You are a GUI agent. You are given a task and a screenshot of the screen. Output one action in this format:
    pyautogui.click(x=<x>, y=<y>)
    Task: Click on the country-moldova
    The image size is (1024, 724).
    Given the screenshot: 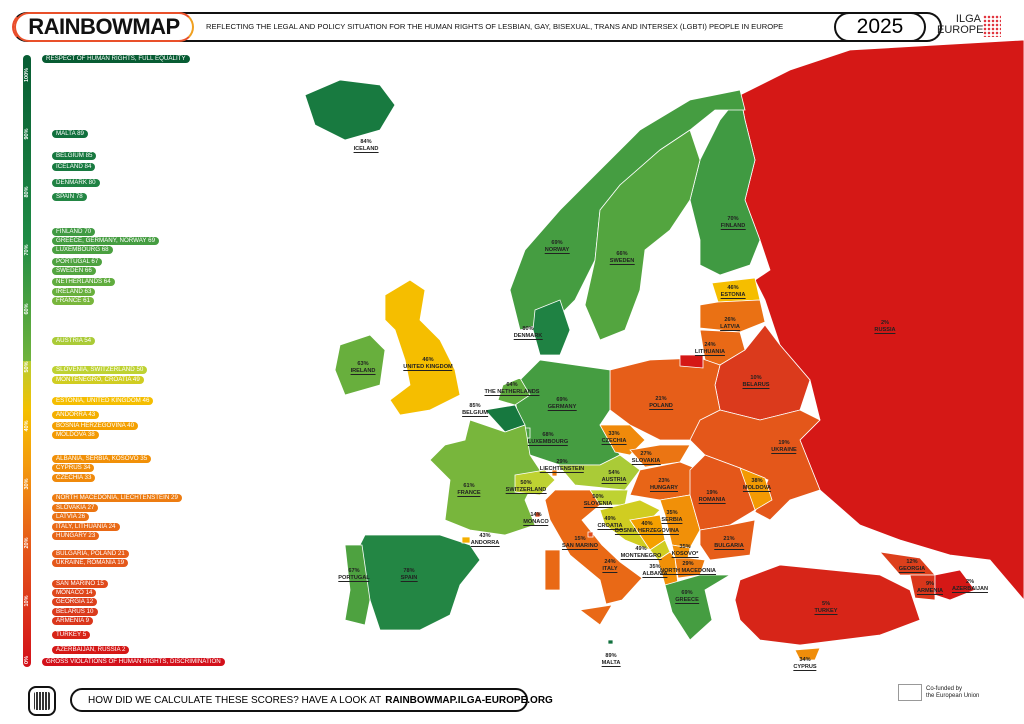 What is the action you would take?
    pyautogui.click(x=756, y=489)
    